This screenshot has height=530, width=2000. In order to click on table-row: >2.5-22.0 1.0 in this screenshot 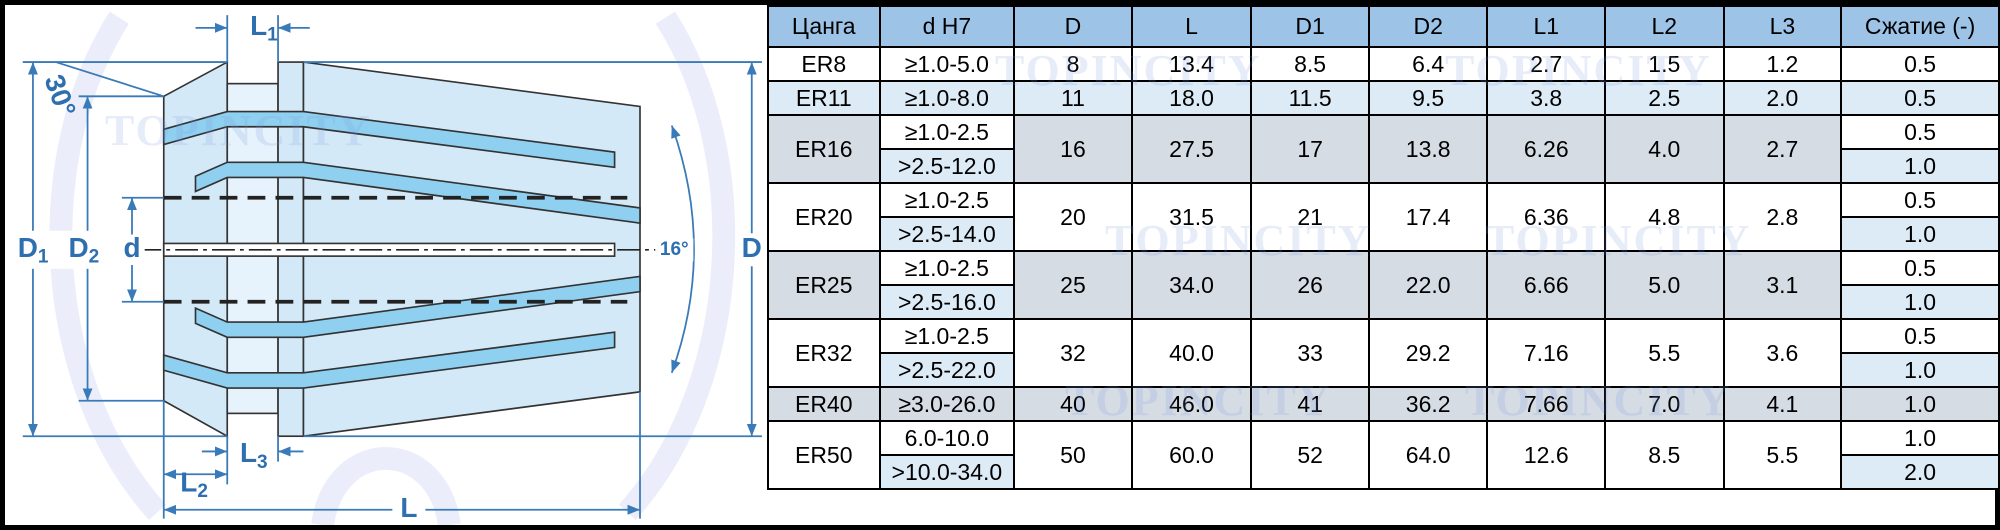, I will do `click(1384, 370)`.